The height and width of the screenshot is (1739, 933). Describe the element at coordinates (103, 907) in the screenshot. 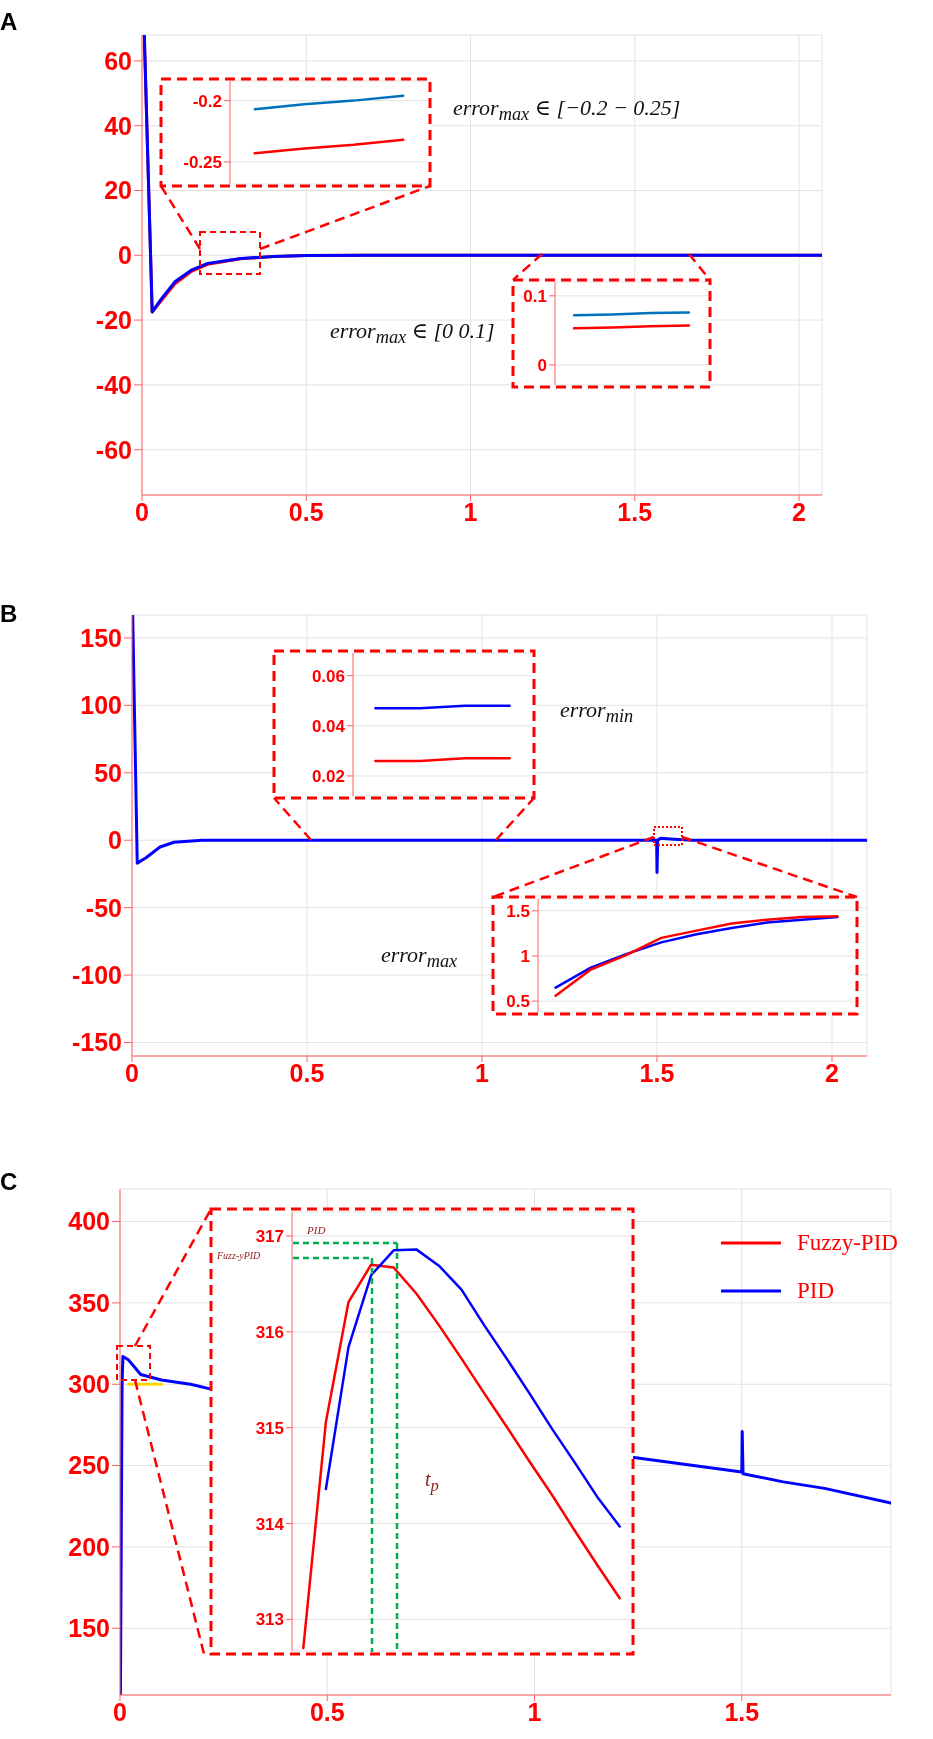

I see `y-tick-label: -50` at that location.